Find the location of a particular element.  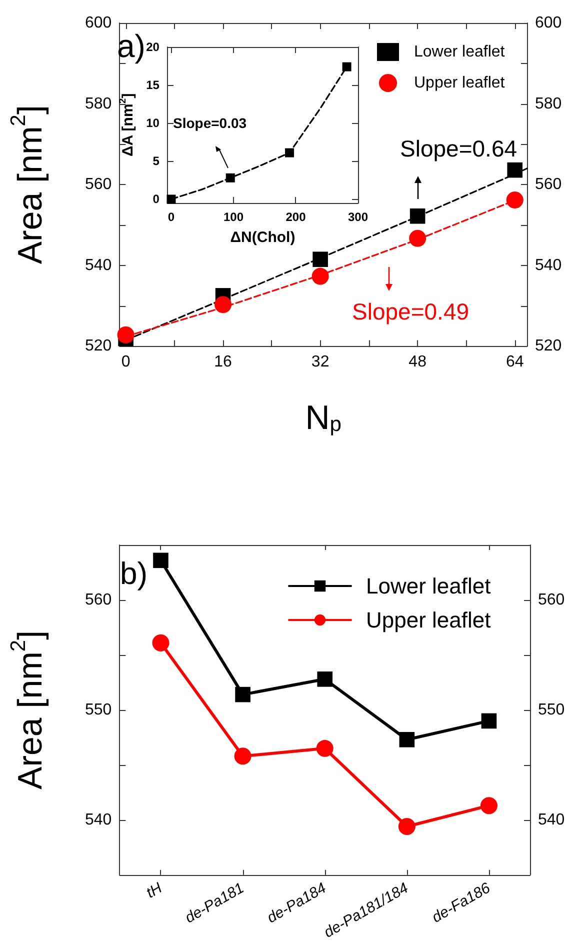

y2-tick-label: 580 is located at coordinates (548, 103).